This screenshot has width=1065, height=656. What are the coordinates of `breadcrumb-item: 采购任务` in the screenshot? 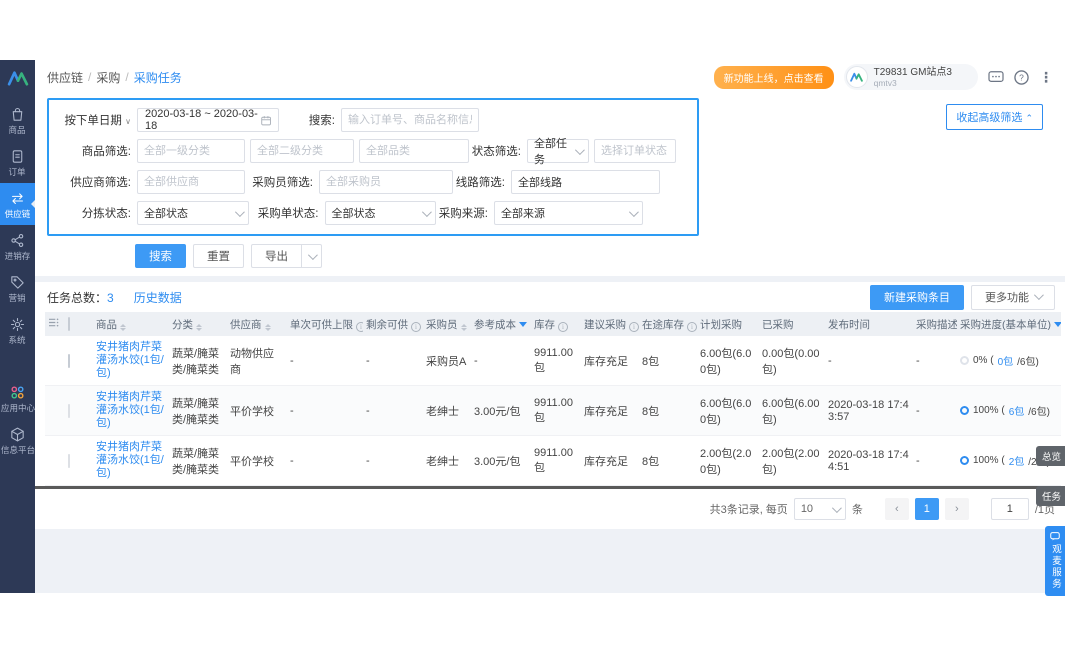 It's located at (157, 77).